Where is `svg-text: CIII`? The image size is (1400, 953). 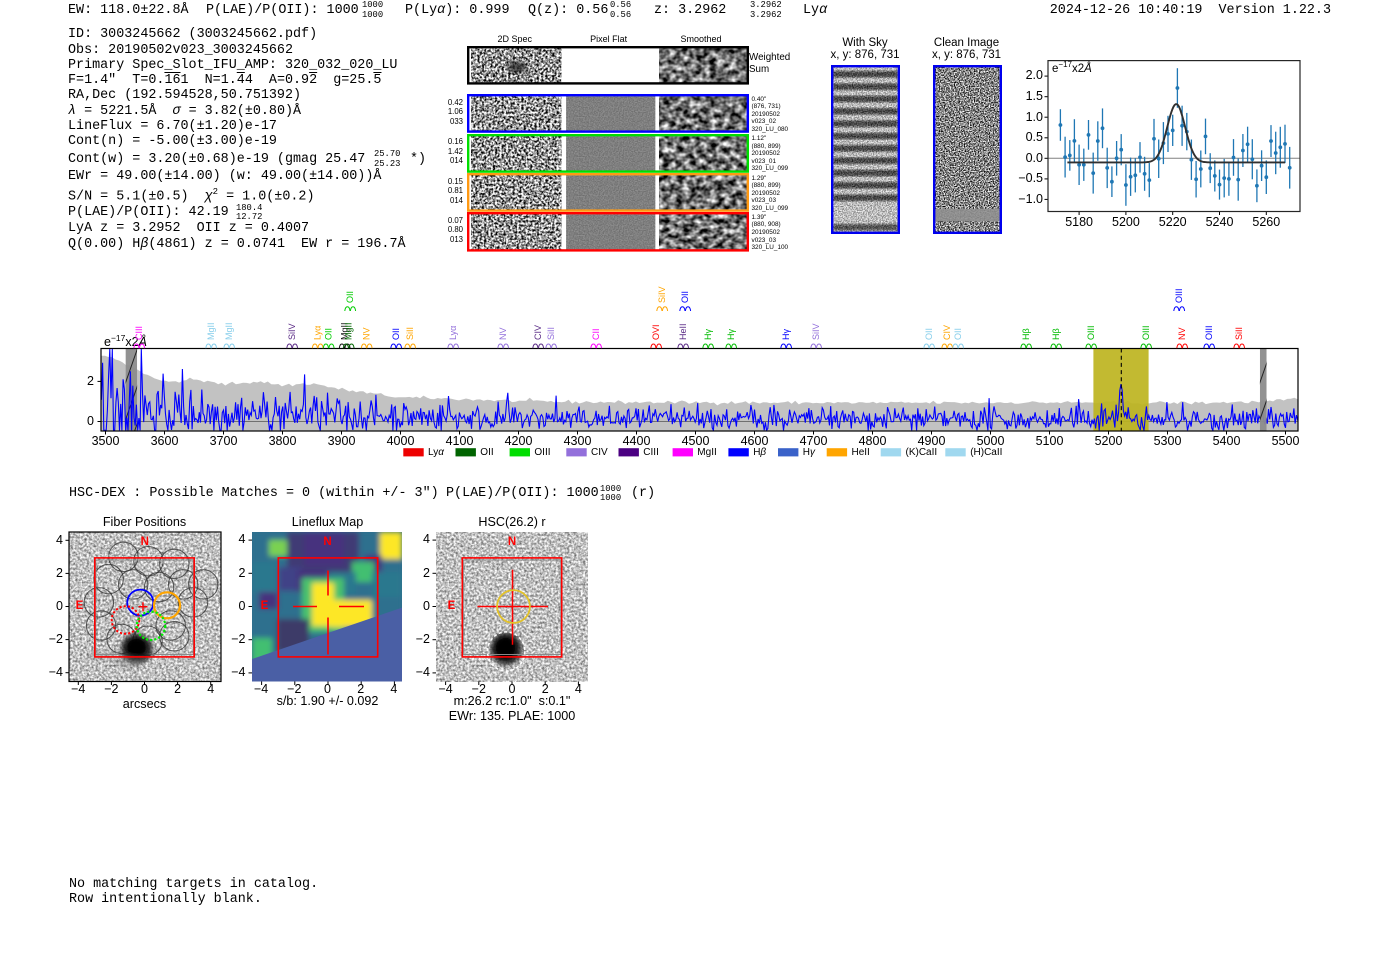 svg-text: CIII is located at coordinates (139, 333).